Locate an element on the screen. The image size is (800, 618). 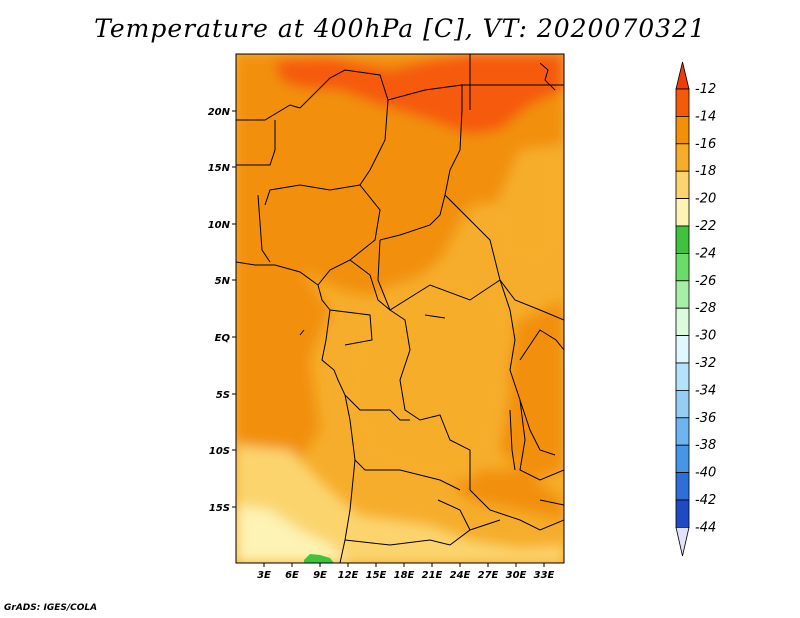
lon-tick-label: 18E is located at coordinates (404, 575).